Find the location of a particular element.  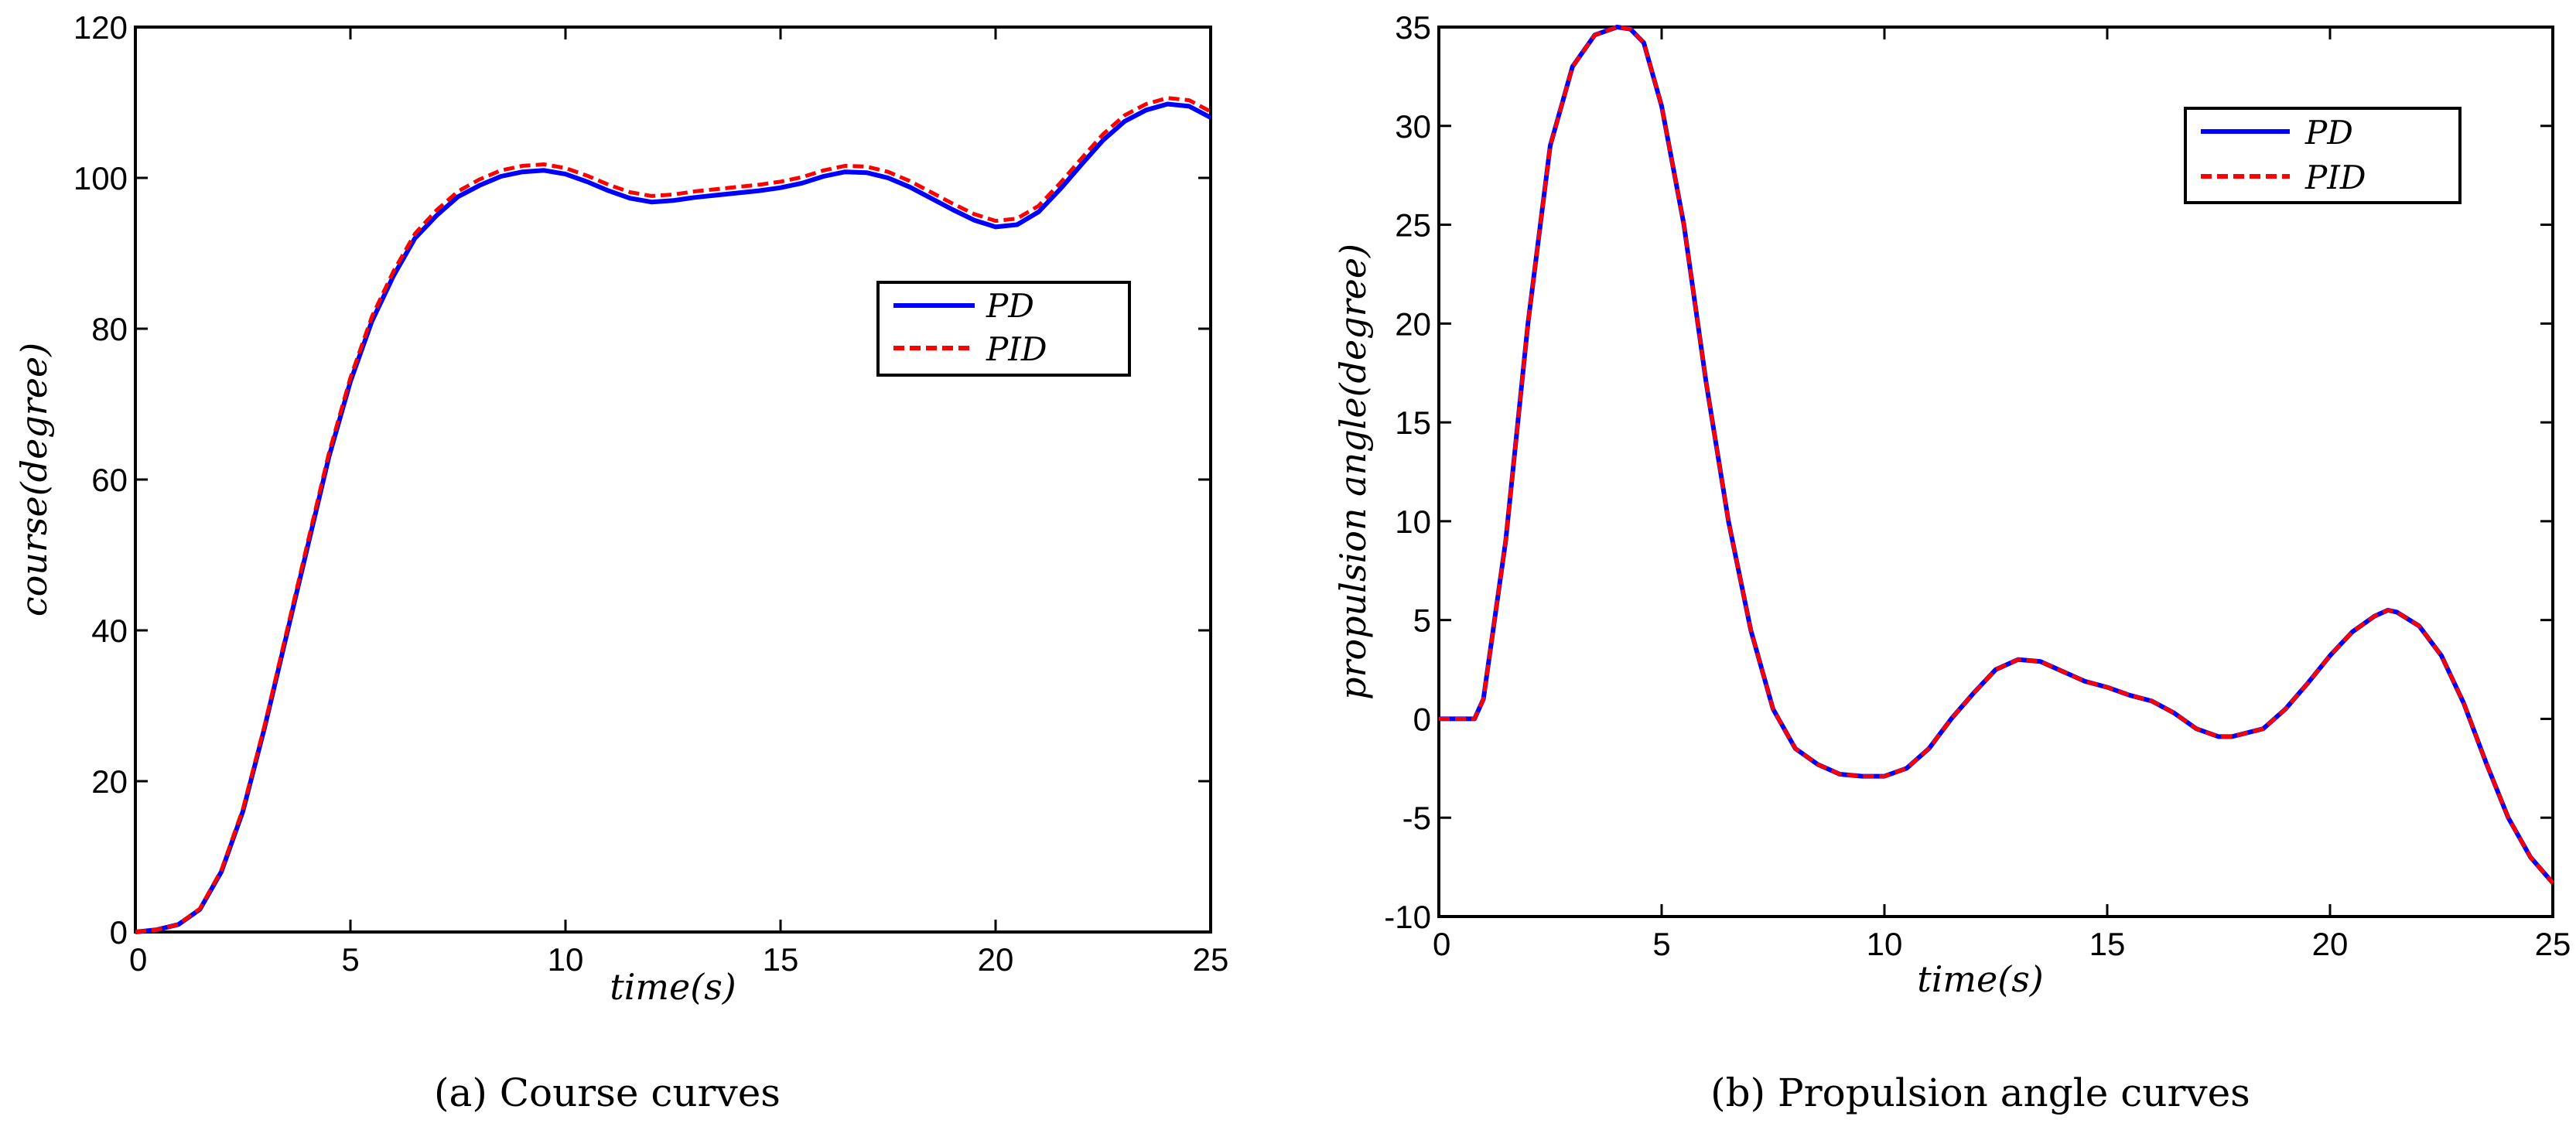

legend-label-pid-course: PID is located at coordinates (1016, 349).